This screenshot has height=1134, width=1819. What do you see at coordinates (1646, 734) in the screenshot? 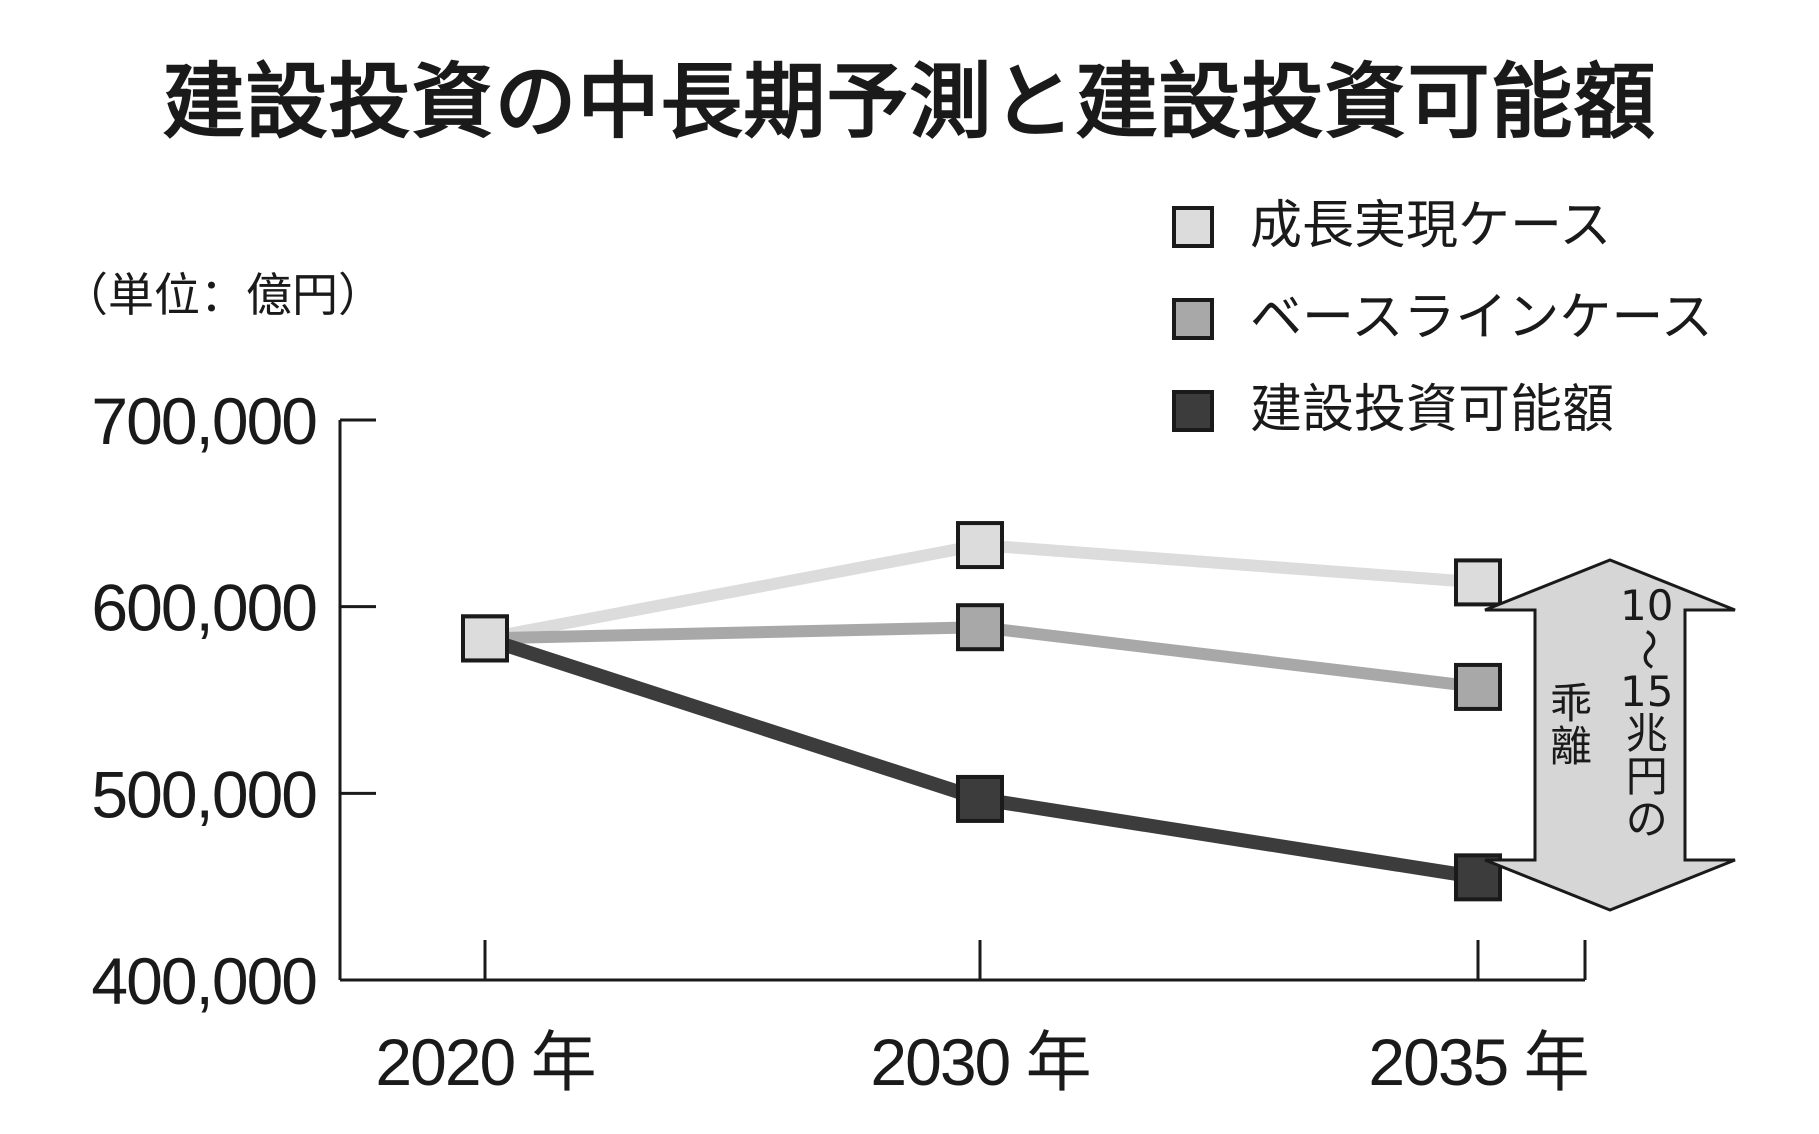
I see `gap-annotation-char: 兆` at bounding box center [1646, 734].